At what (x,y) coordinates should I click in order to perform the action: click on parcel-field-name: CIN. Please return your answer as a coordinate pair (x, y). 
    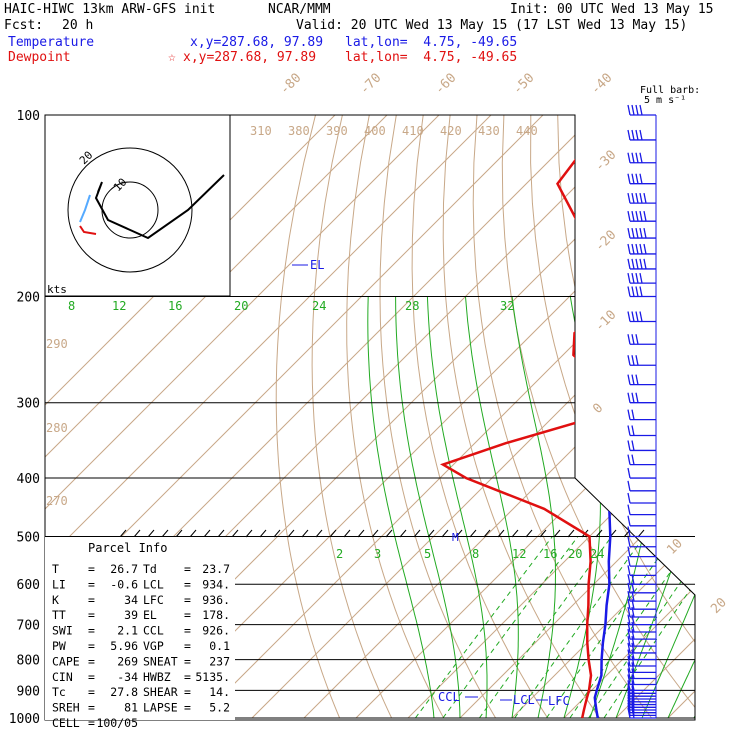
    Looking at the image, I should click on (62, 677).